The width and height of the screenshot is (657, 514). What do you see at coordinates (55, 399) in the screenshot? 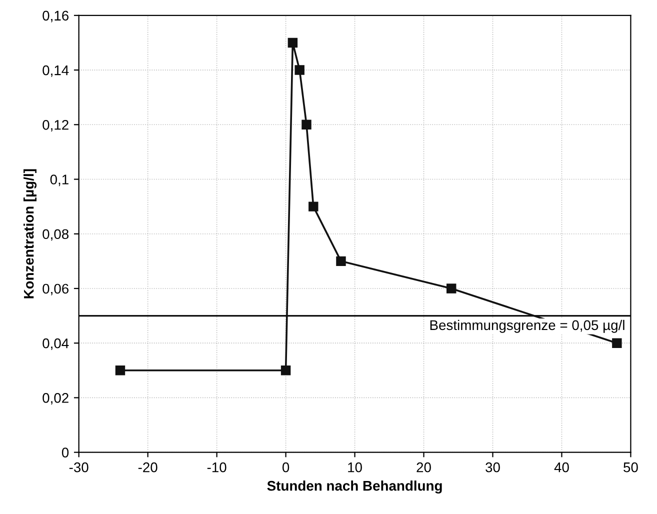
I see `y-tick-label: 0,02` at bounding box center [55, 399].